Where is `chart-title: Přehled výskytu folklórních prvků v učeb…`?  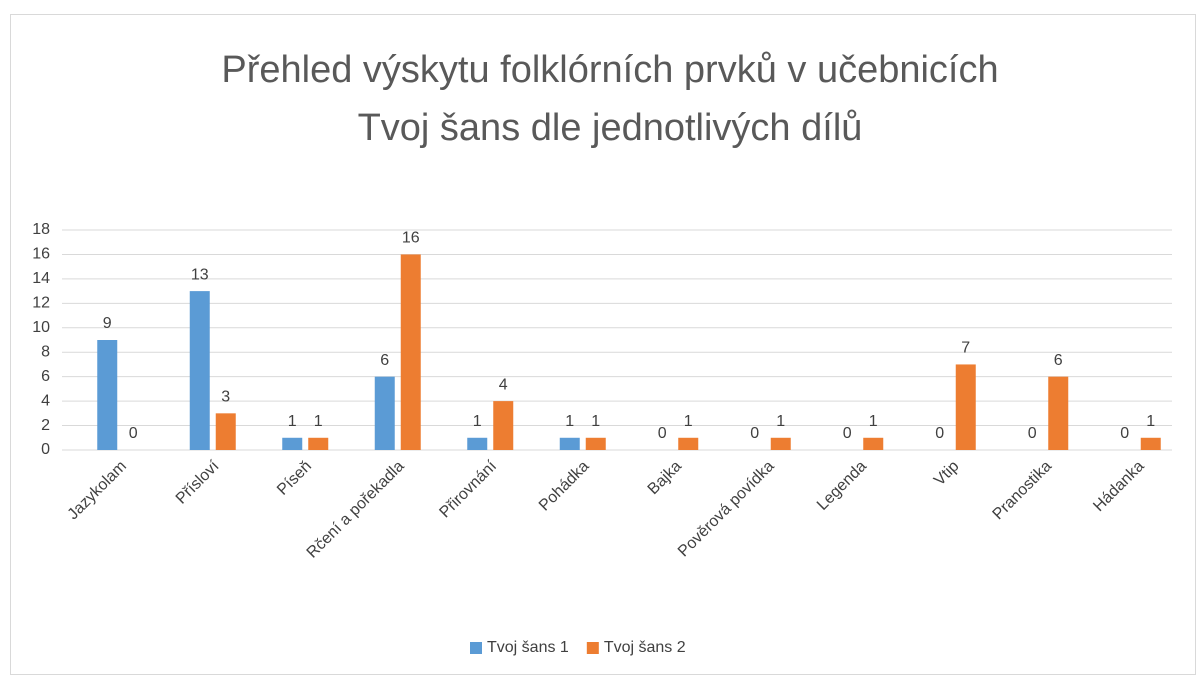
chart-title: Přehled výskytu folklórních prvků v učeb… is located at coordinates (609, 70).